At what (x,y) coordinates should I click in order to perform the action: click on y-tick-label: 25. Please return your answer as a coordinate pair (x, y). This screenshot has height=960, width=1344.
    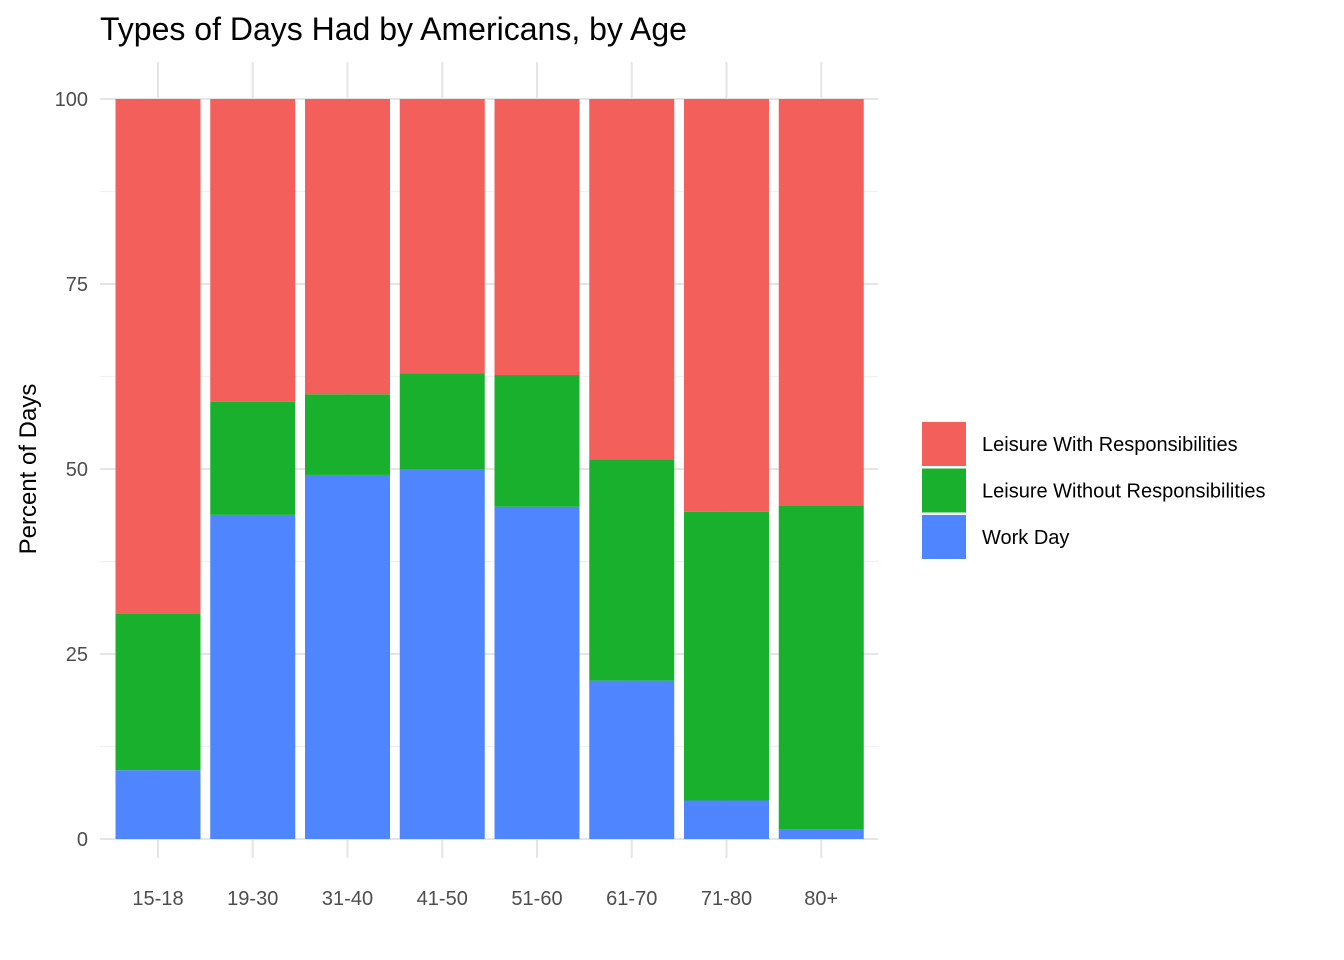
    Looking at the image, I should click on (77, 655).